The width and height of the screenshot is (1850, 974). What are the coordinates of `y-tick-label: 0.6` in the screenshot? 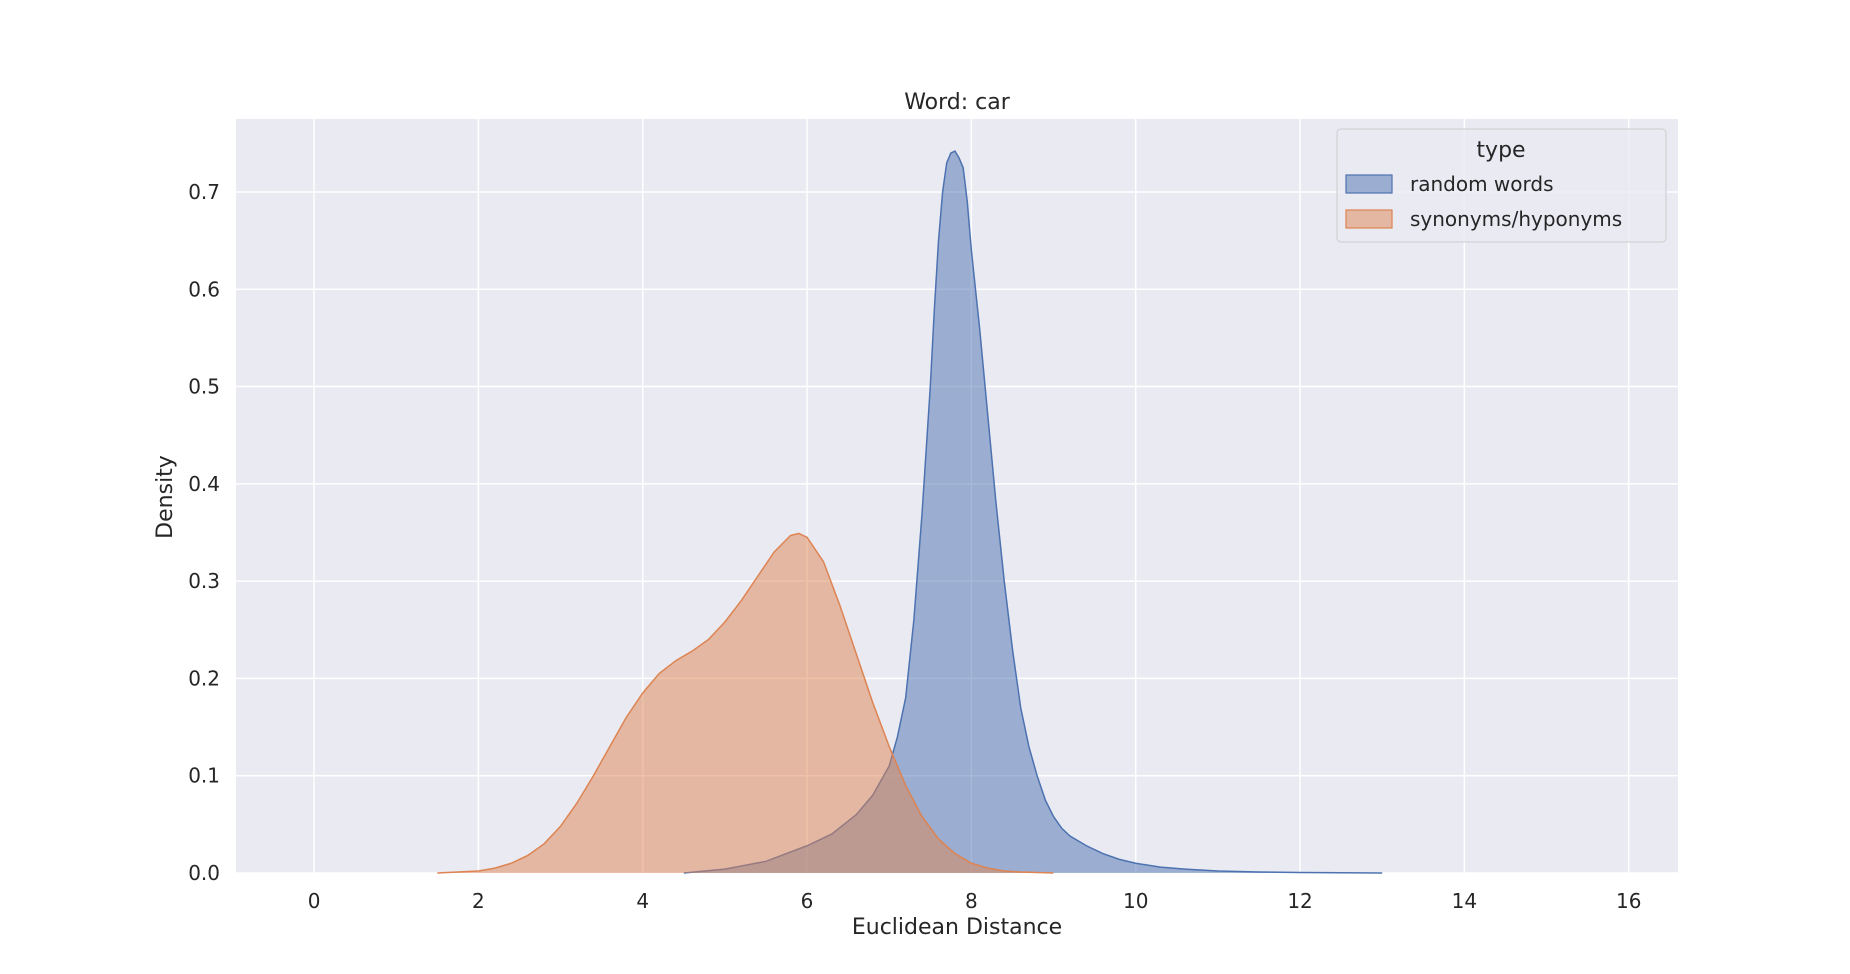 It's located at (204, 289).